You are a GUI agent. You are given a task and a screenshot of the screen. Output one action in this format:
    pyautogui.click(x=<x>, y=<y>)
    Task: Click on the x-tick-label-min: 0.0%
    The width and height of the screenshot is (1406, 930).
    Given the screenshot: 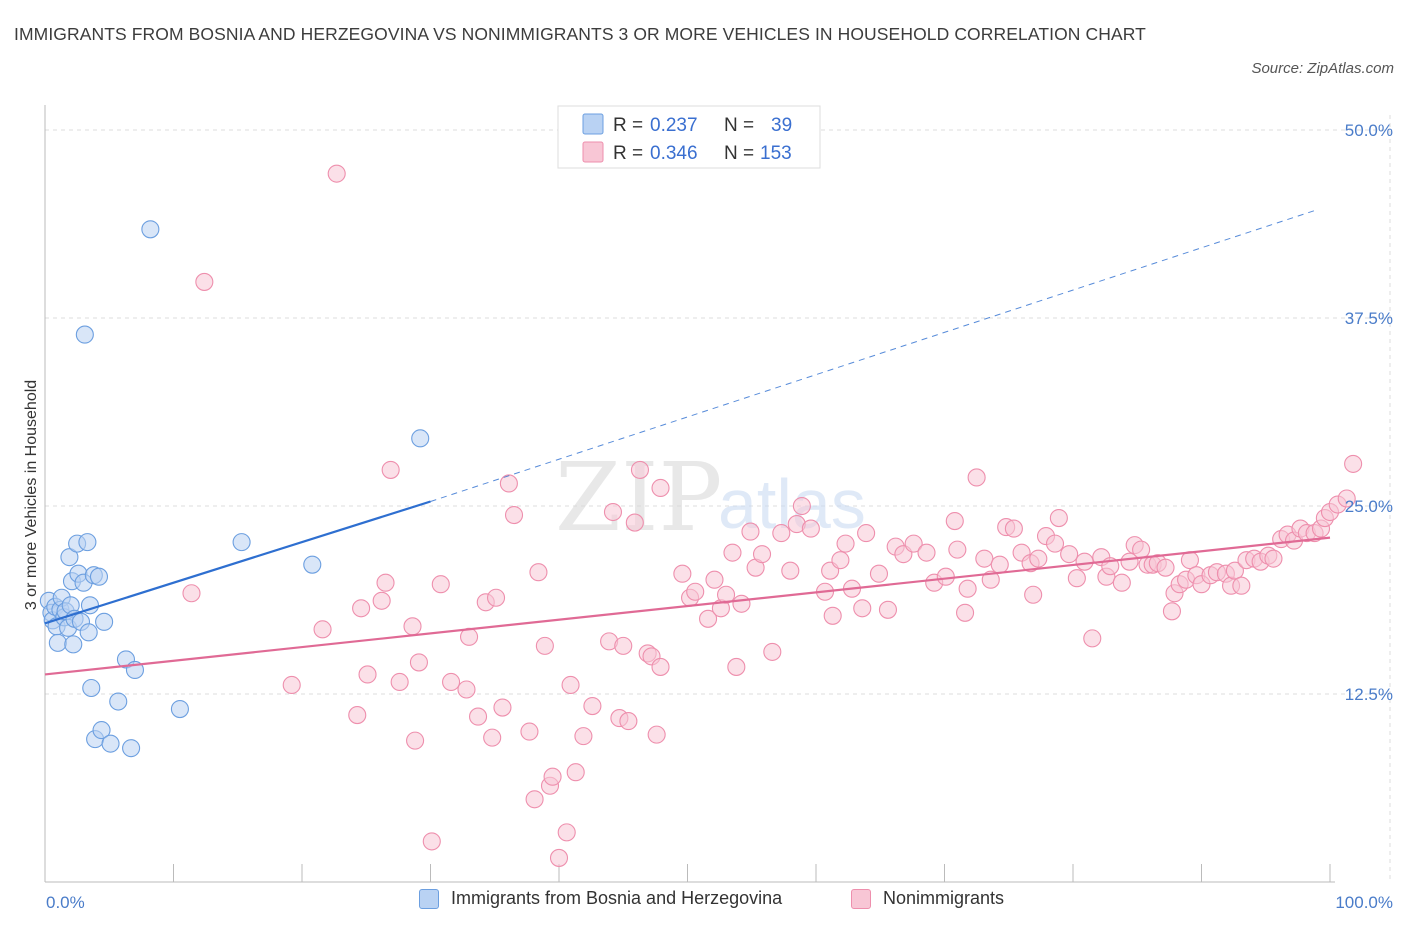 What is the action you would take?
    pyautogui.click(x=65, y=902)
    